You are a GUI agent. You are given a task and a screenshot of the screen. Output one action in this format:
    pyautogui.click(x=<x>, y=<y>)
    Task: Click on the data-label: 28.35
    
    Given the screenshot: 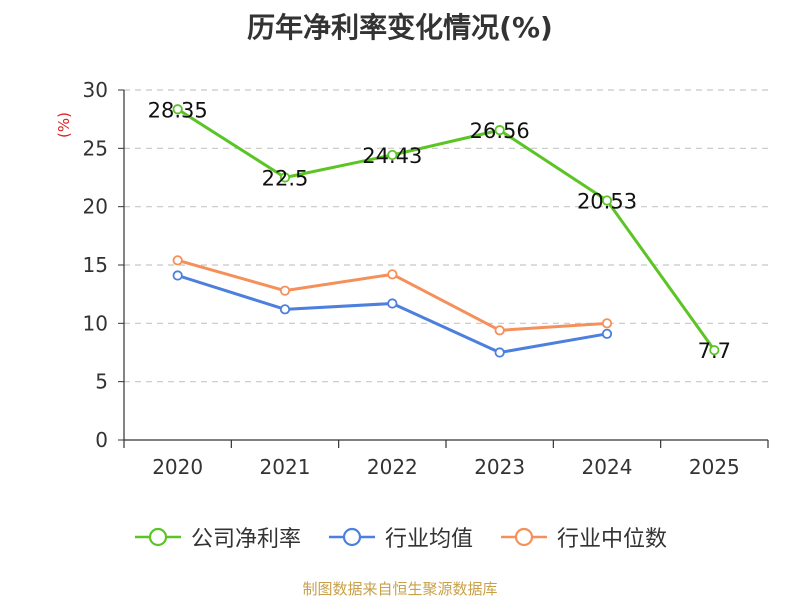 What is the action you would take?
    pyautogui.click(x=178, y=110)
    